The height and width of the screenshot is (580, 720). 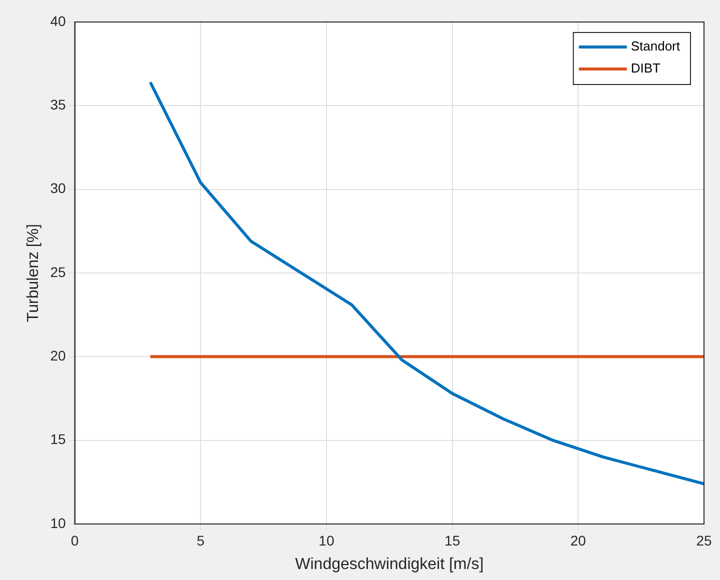 I want to click on legend-label: DIBT, so click(x=645, y=68).